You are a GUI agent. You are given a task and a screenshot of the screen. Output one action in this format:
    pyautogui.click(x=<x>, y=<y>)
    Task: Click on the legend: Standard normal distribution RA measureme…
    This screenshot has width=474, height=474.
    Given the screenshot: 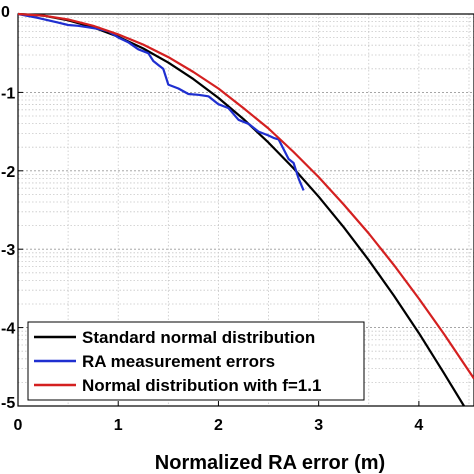 What is the action you would take?
    pyautogui.click(x=196, y=361)
    